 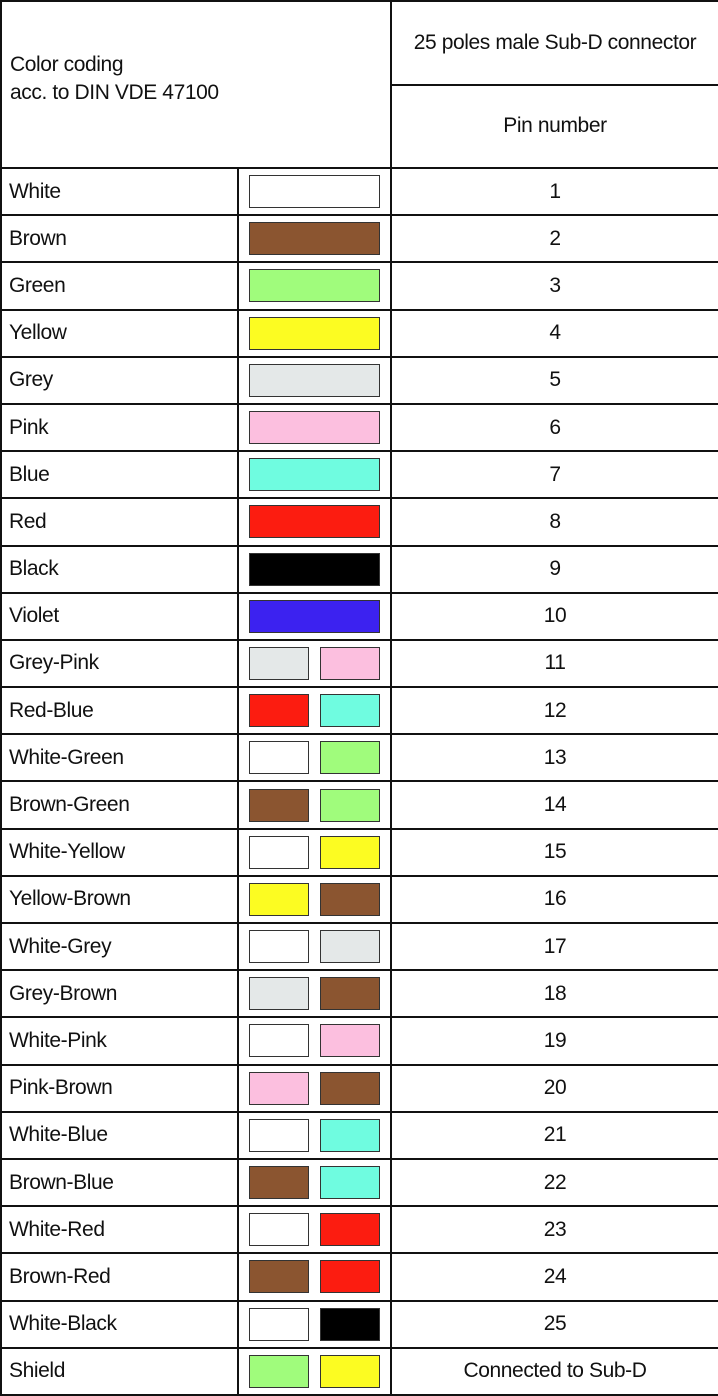 I want to click on color-name: White-Grey, so click(x=119, y=946).